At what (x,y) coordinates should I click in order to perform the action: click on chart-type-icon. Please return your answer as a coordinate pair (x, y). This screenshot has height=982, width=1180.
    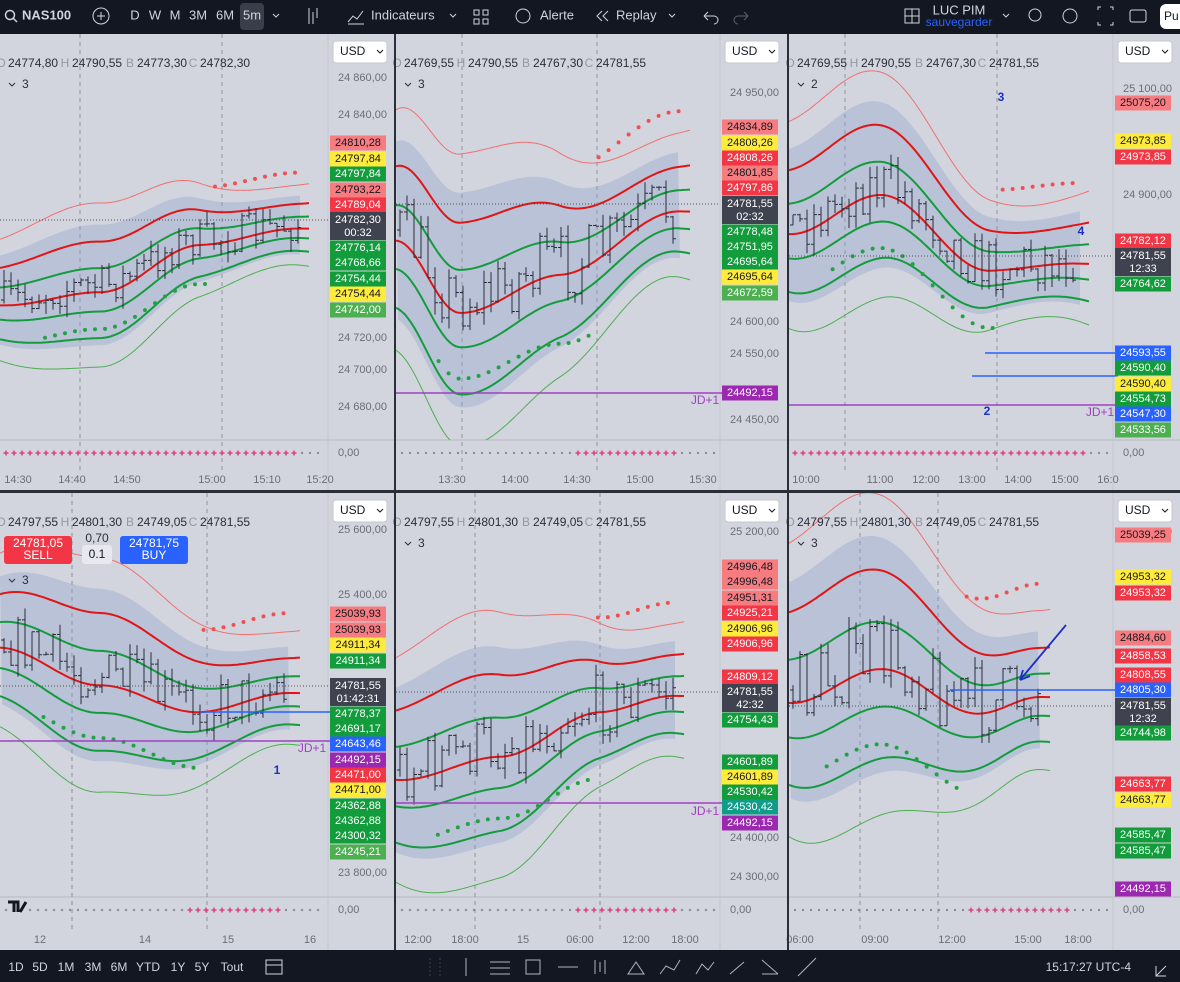
    Looking at the image, I should click on (313, 16).